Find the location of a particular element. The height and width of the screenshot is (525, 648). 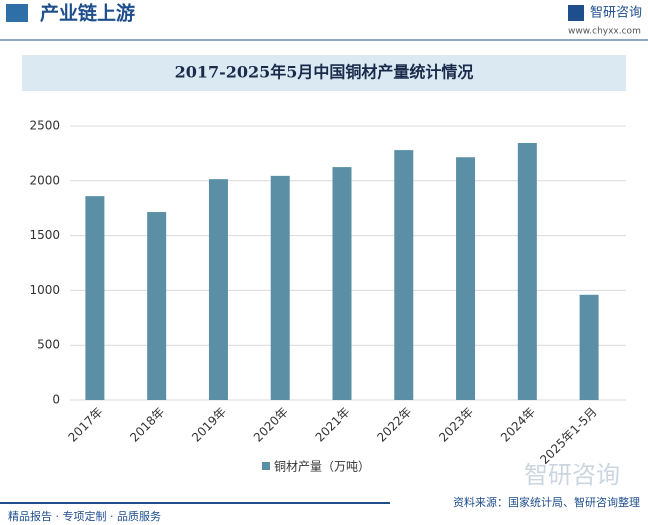

url: www.chyxx.com is located at coordinates (604, 32).